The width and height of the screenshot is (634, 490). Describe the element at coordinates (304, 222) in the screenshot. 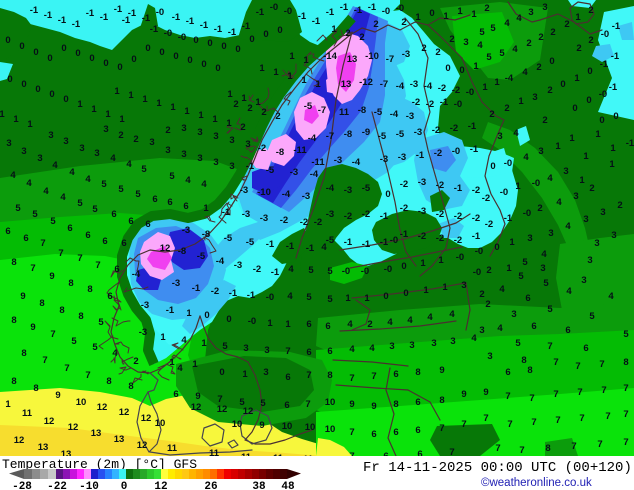

I see `svg-text: -2` at that location.